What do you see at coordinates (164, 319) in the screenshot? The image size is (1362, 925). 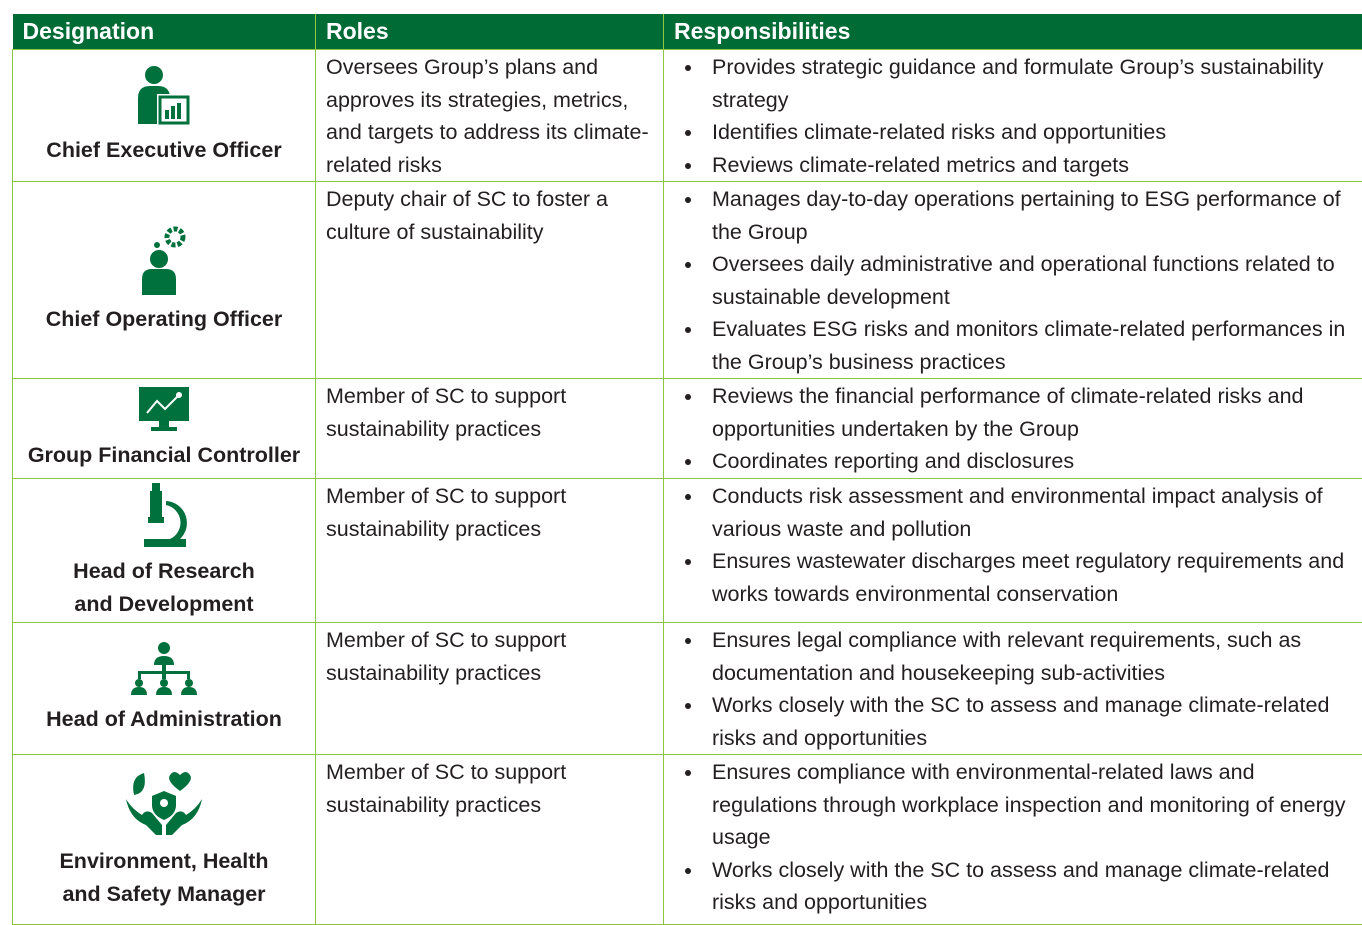 I see `designation: Chief Operating Officer` at bounding box center [164, 319].